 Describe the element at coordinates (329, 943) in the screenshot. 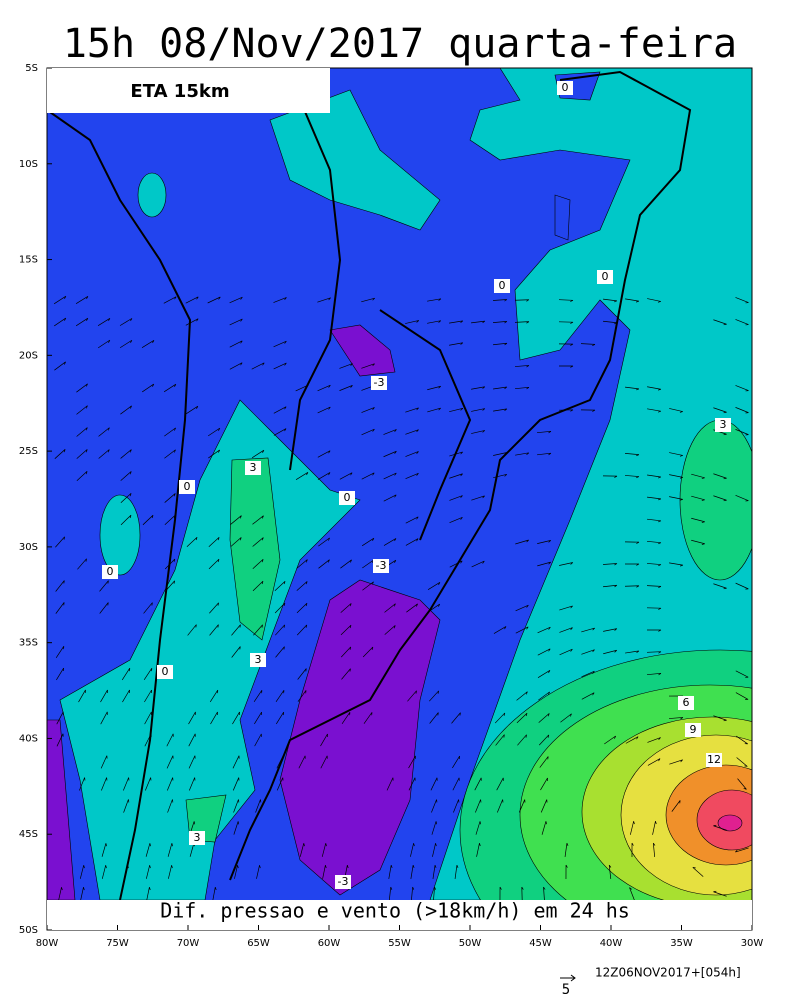

I see `lon-label: 60W` at that location.